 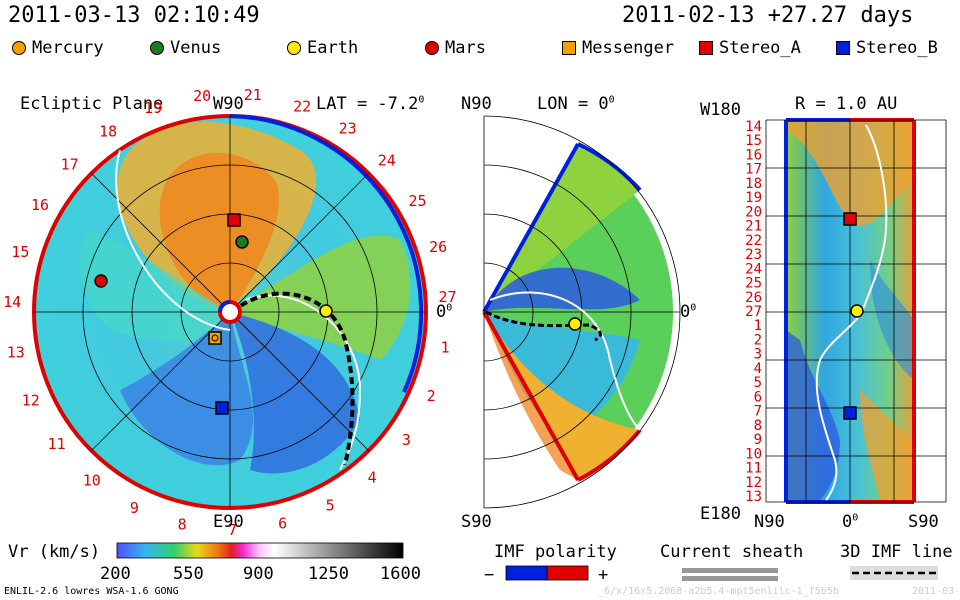 What do you see at coordinates (758, 326) in the screenshot?
I see `radial-tick-1: 1` at bounding box center [758, 326].